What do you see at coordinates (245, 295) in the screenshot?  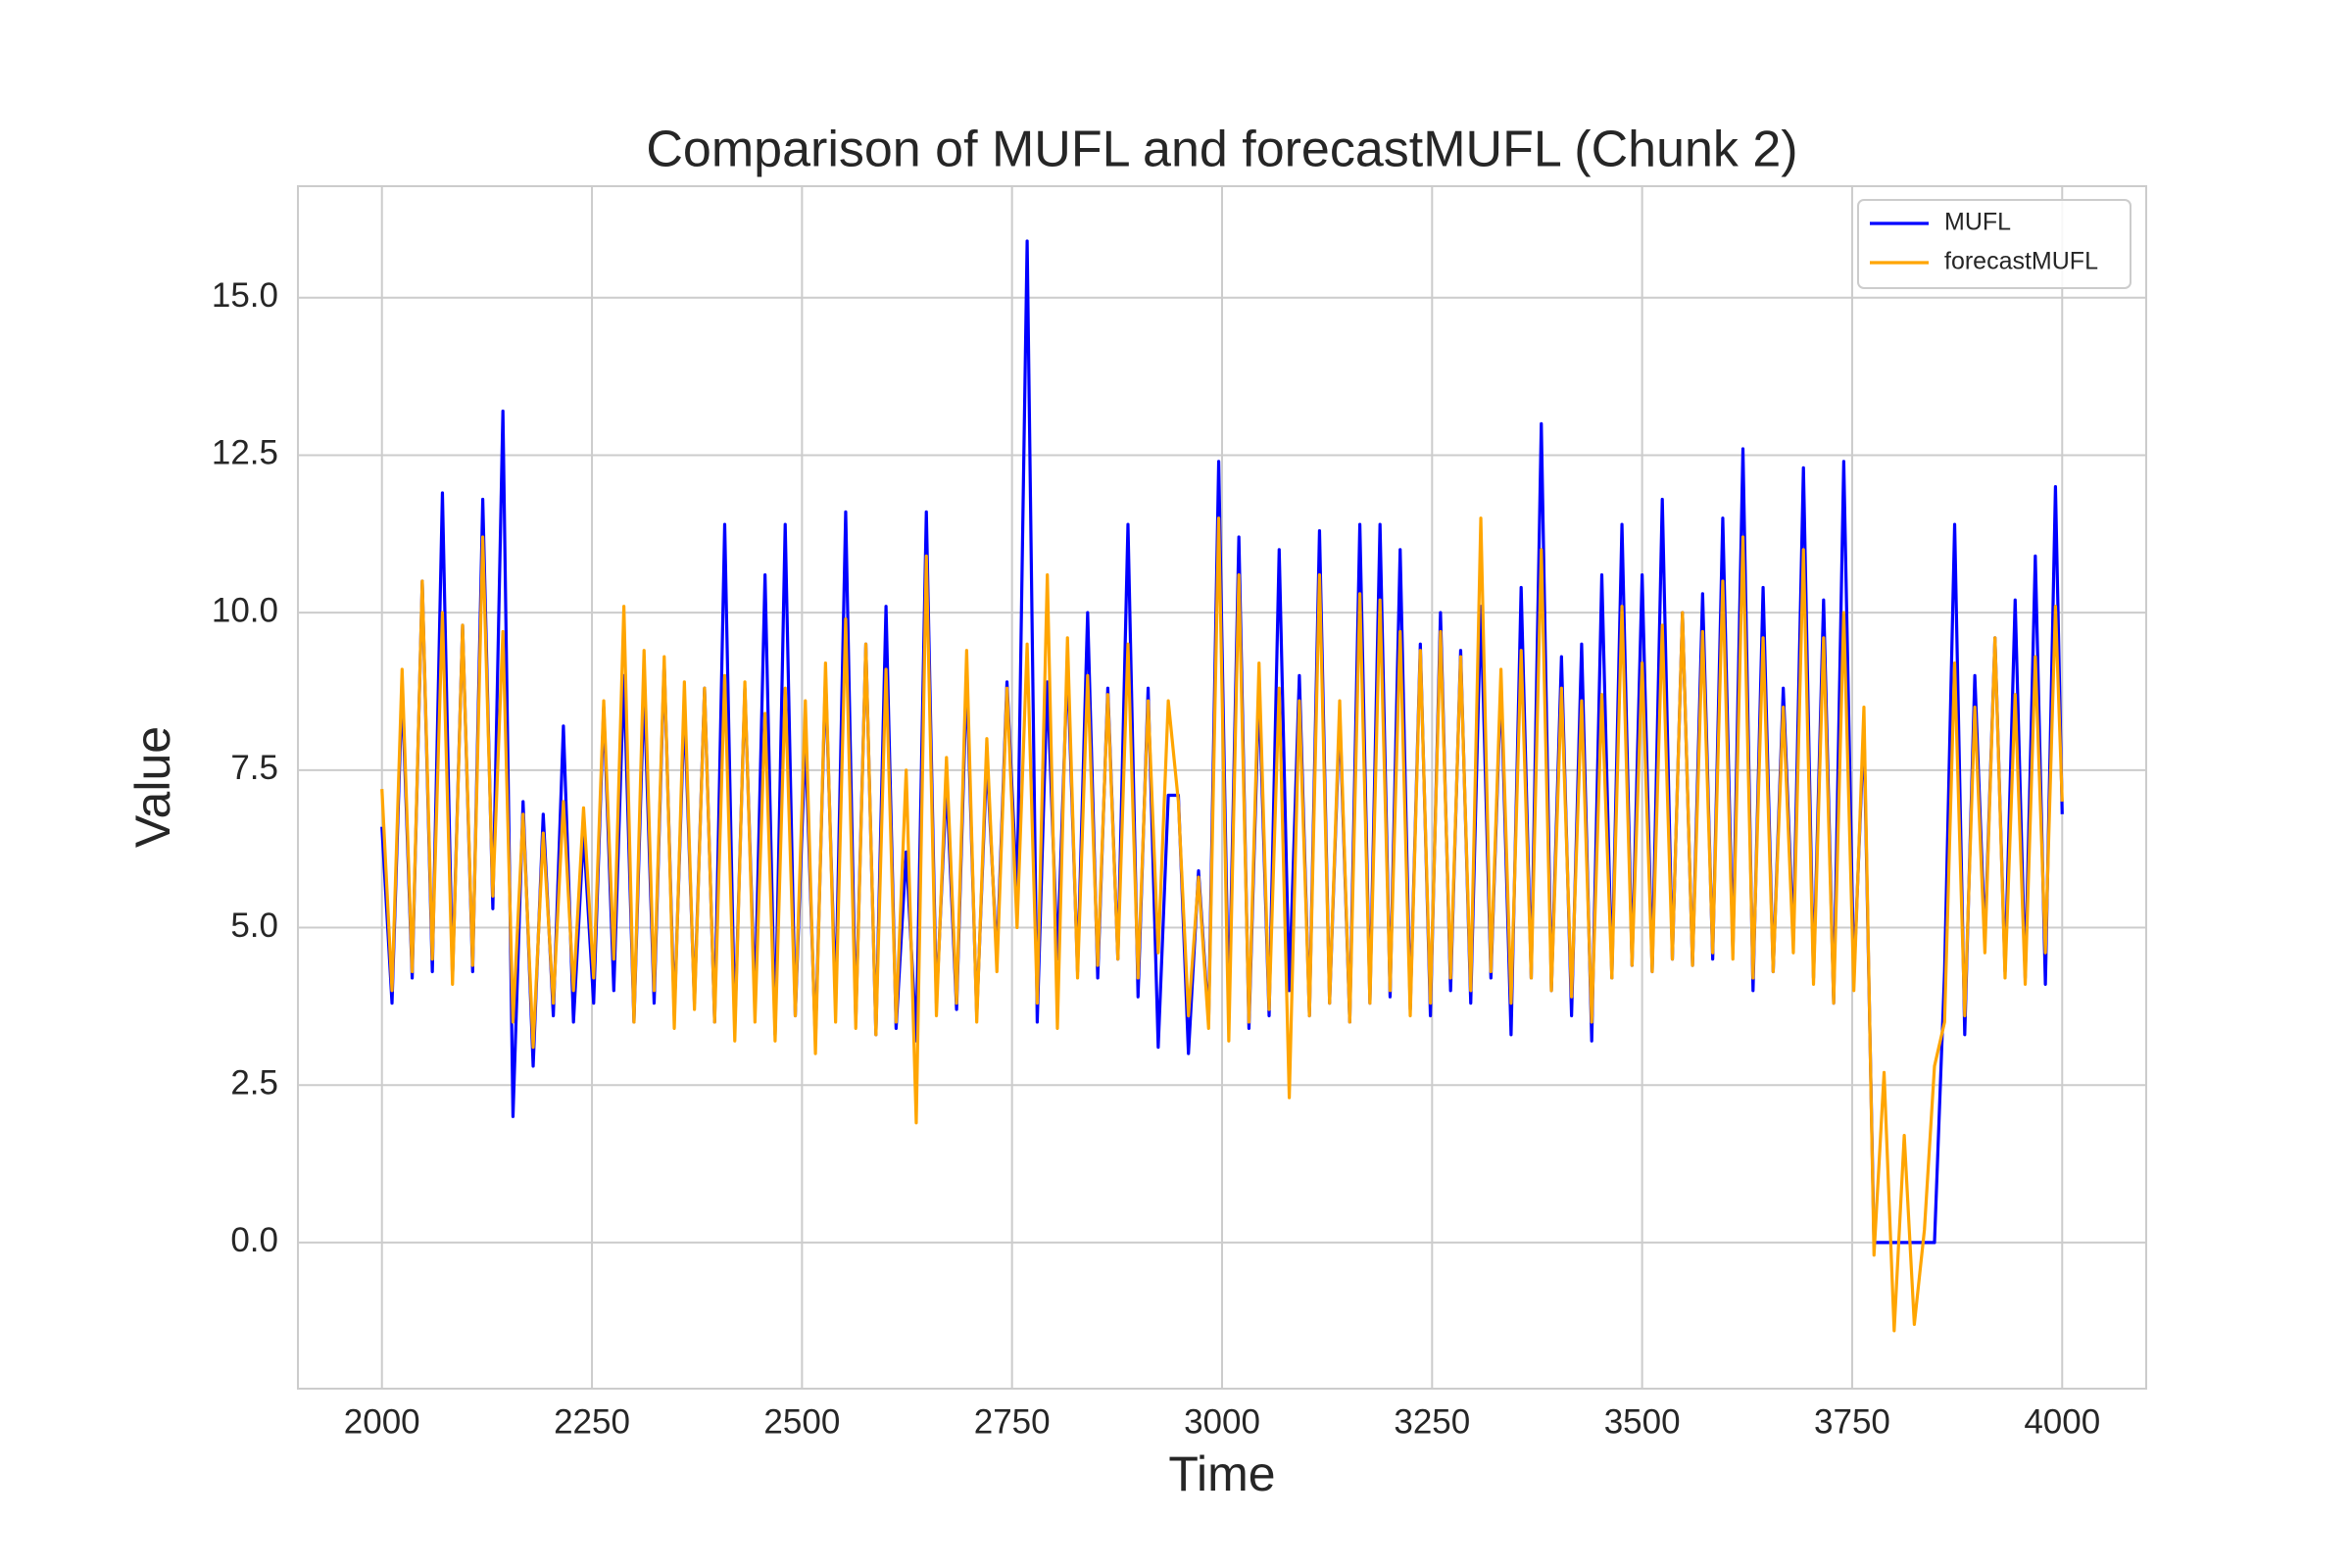 I see `y-tick-label: 15.0` at bounding box center [245, 295].